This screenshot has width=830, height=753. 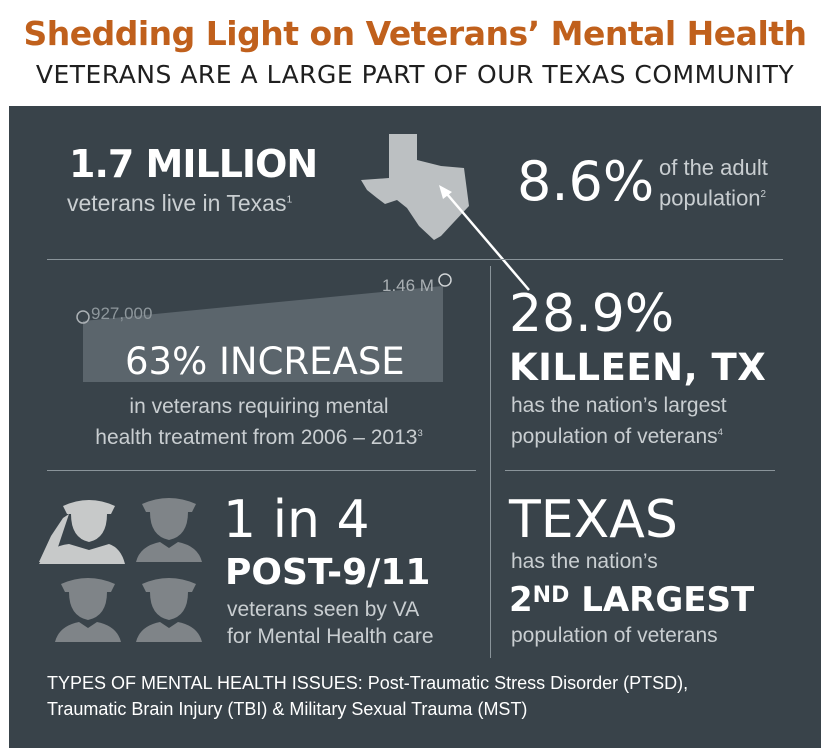 What do you see at coordinates (122, 313) in the screenshot?
I see `growth-start-label: 927,000` at bounding box center [122, 313].